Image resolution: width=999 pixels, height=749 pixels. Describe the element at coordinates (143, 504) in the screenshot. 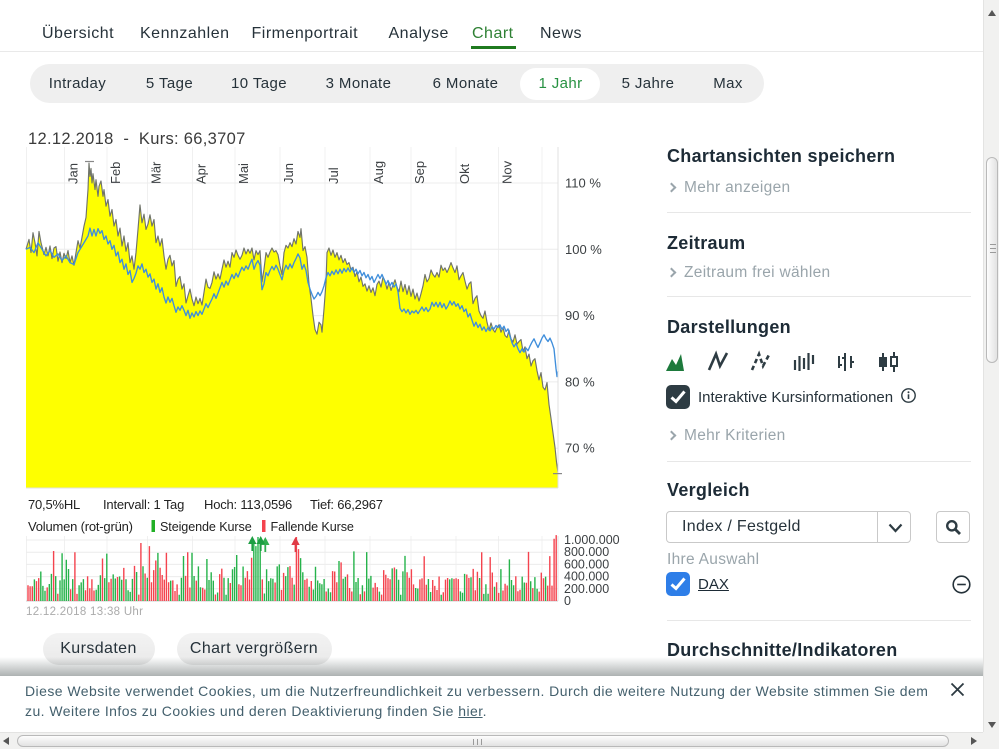

I see `svg-text: Intervall: 1 Tag` at that location.